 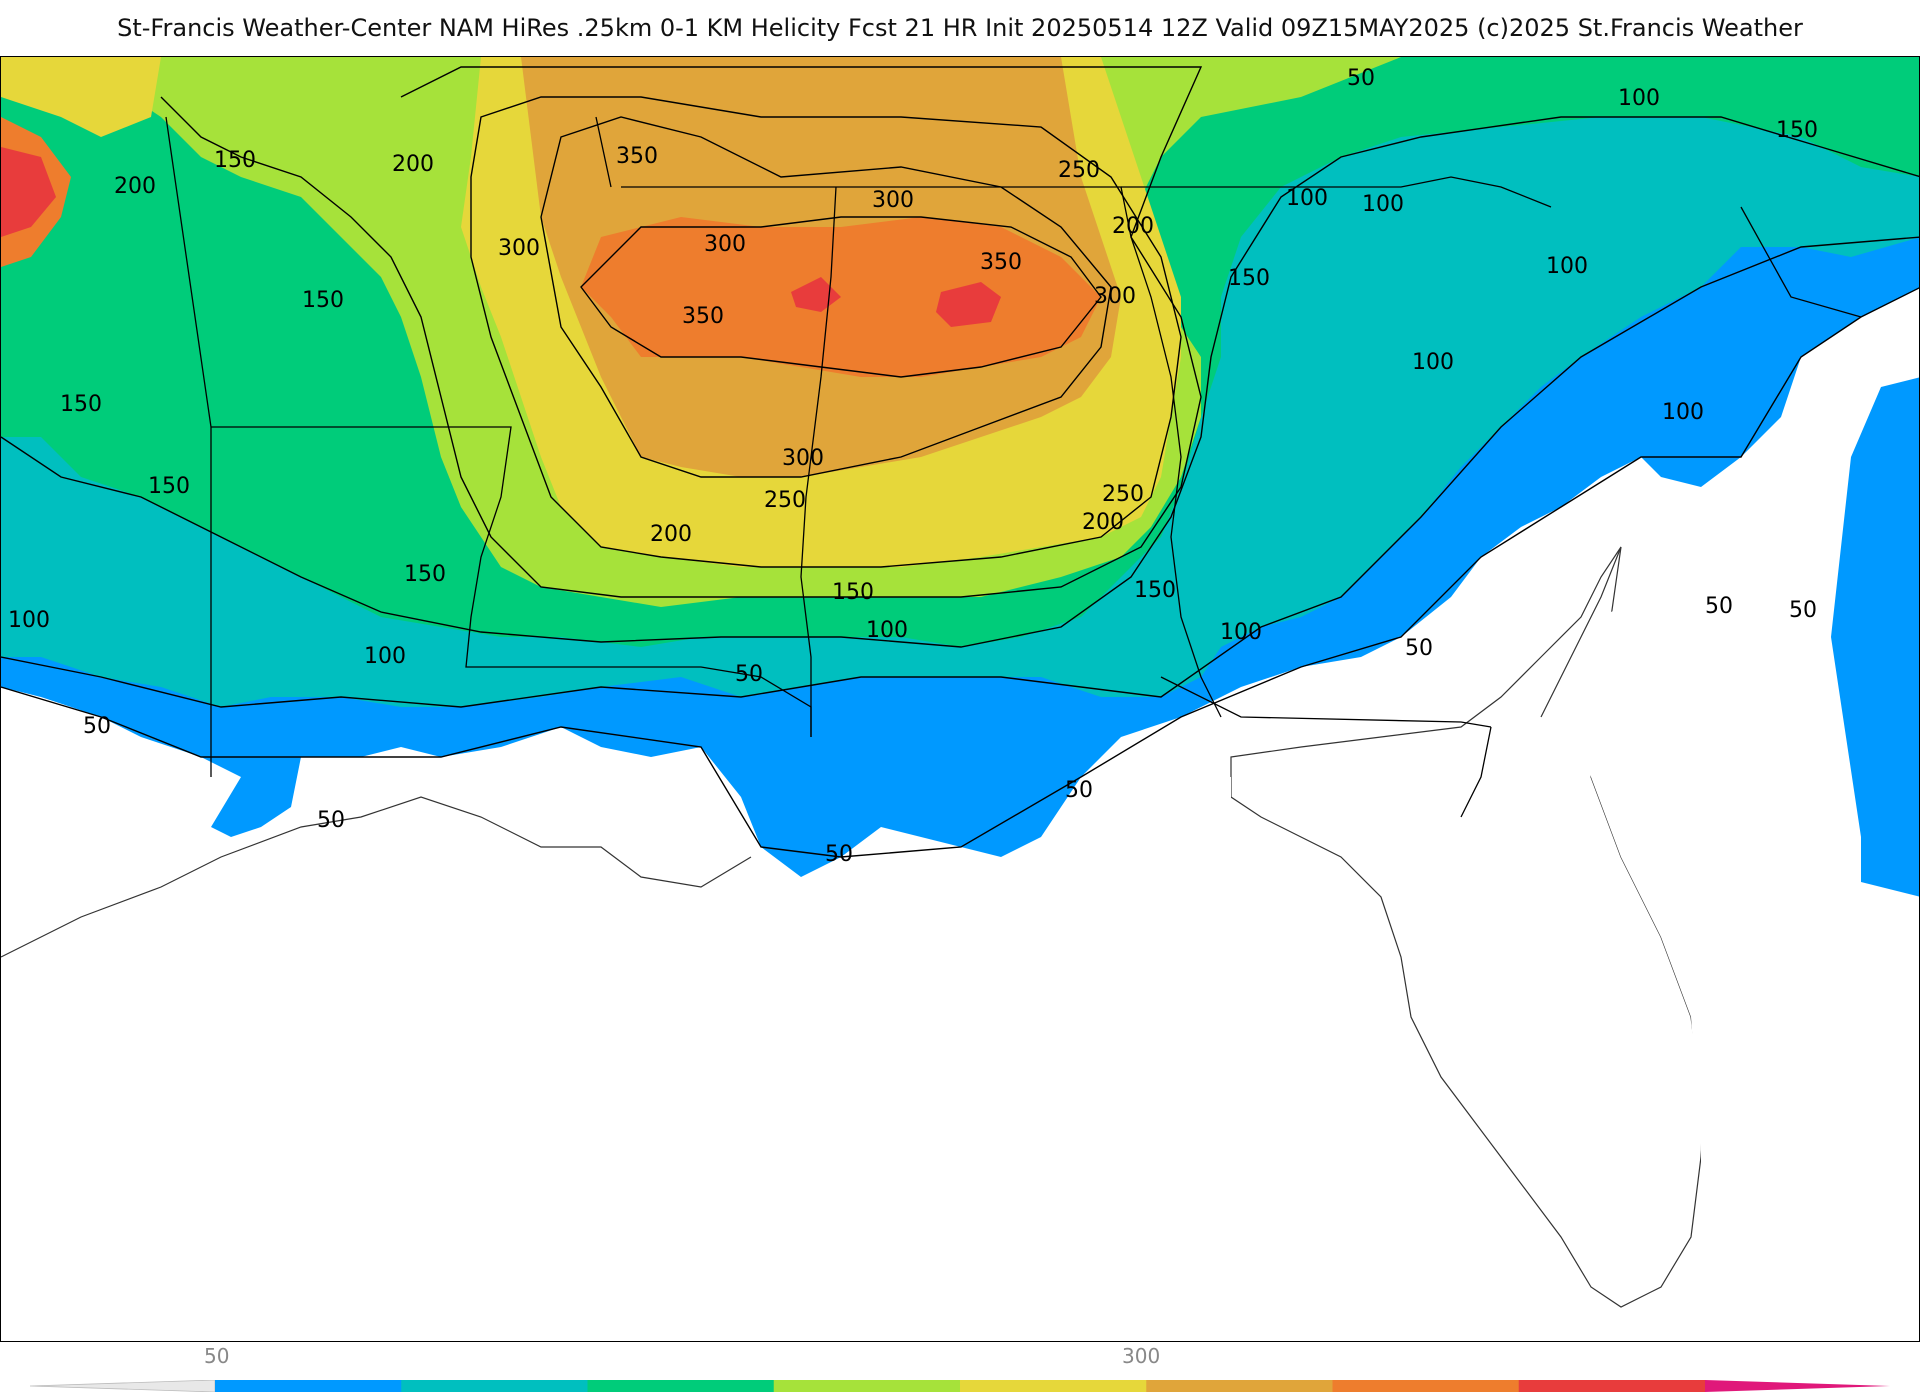 What do you see at coordinates (968, 304) in the screenshot?
I see `band-400-plus-b` at bounding box center [968, 304].